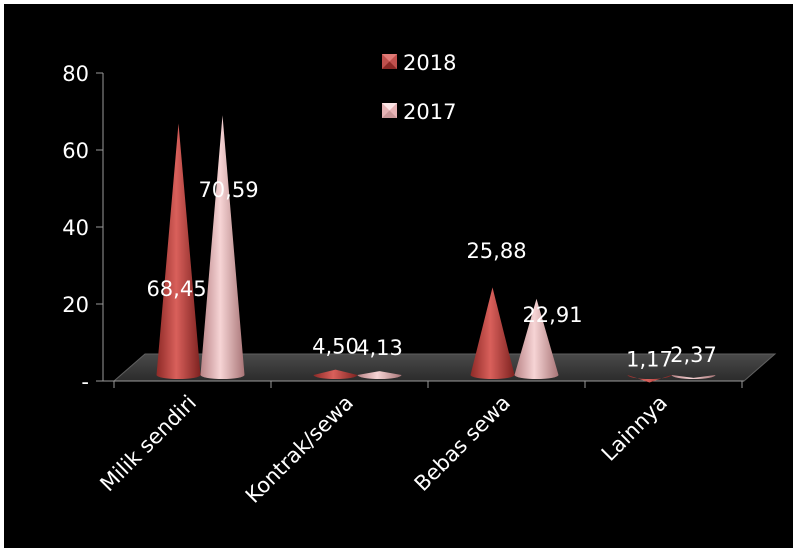  Describe the element at coordinates (462, 443) in the screenshot. I see `x-category-label: Bebas sewa` at that location.